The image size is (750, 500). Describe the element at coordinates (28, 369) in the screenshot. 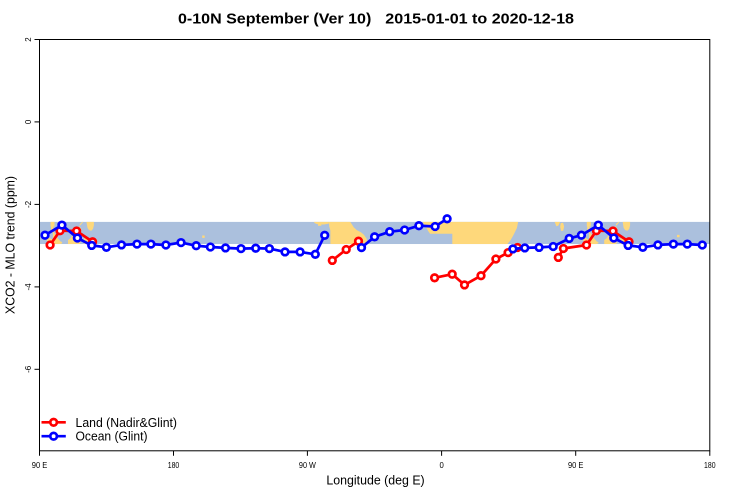

I see `svg-text: -6` at that location.